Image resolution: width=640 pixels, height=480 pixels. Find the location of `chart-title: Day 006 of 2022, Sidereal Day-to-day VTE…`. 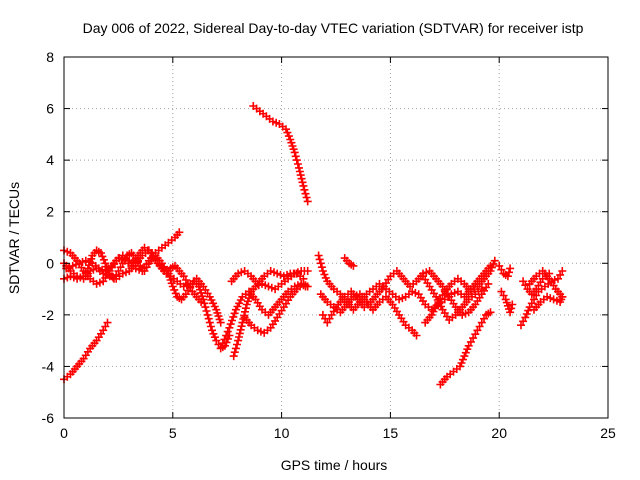

chart-title: Day 006 of 2022, Sidereal Day-to-day VTE… is located at coordinates (333, 28).